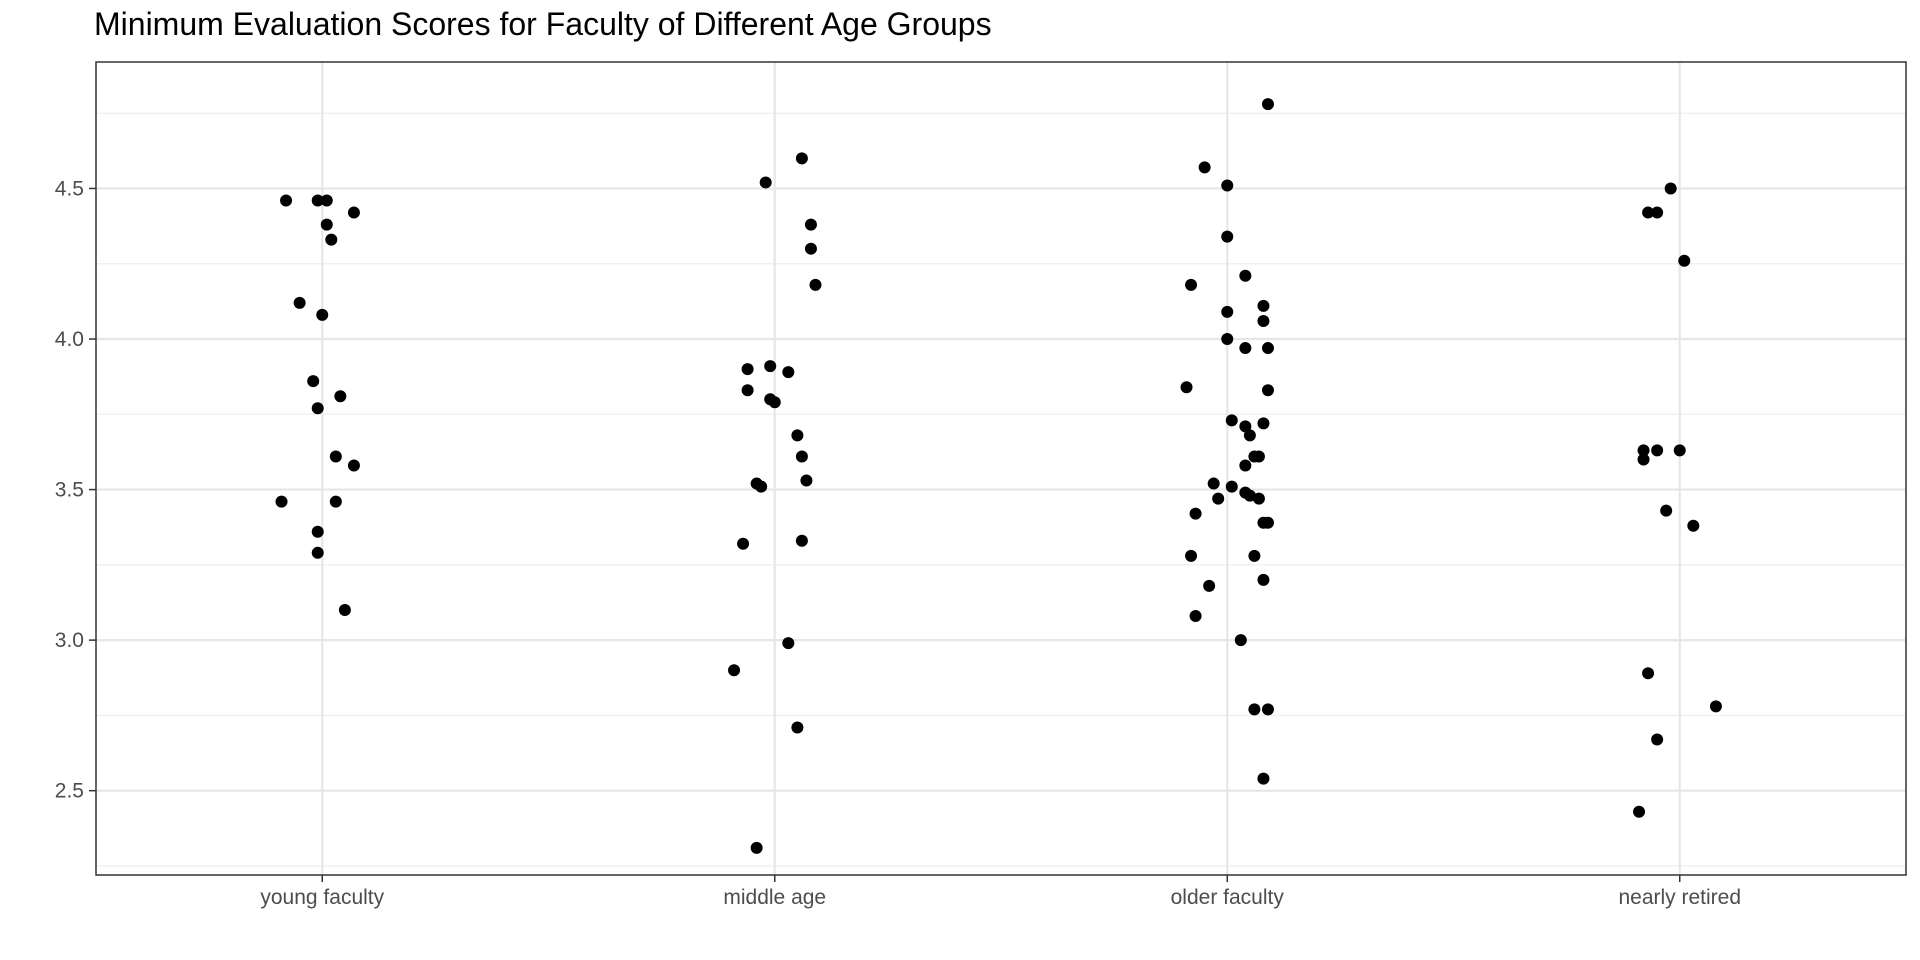 The image size is (1920, 960). I want to click on y-tick-label: 3.5, so click(69, 490).